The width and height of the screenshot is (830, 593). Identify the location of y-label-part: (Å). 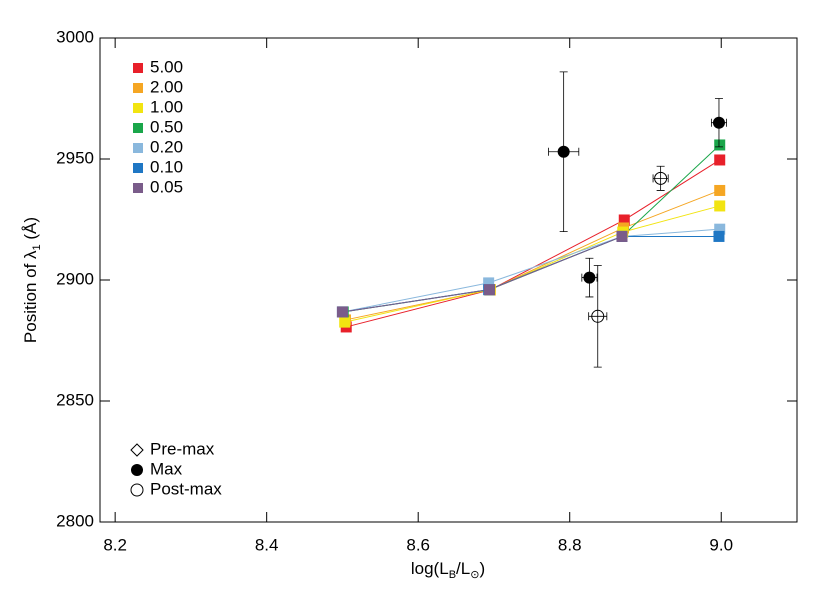
(30, 230).